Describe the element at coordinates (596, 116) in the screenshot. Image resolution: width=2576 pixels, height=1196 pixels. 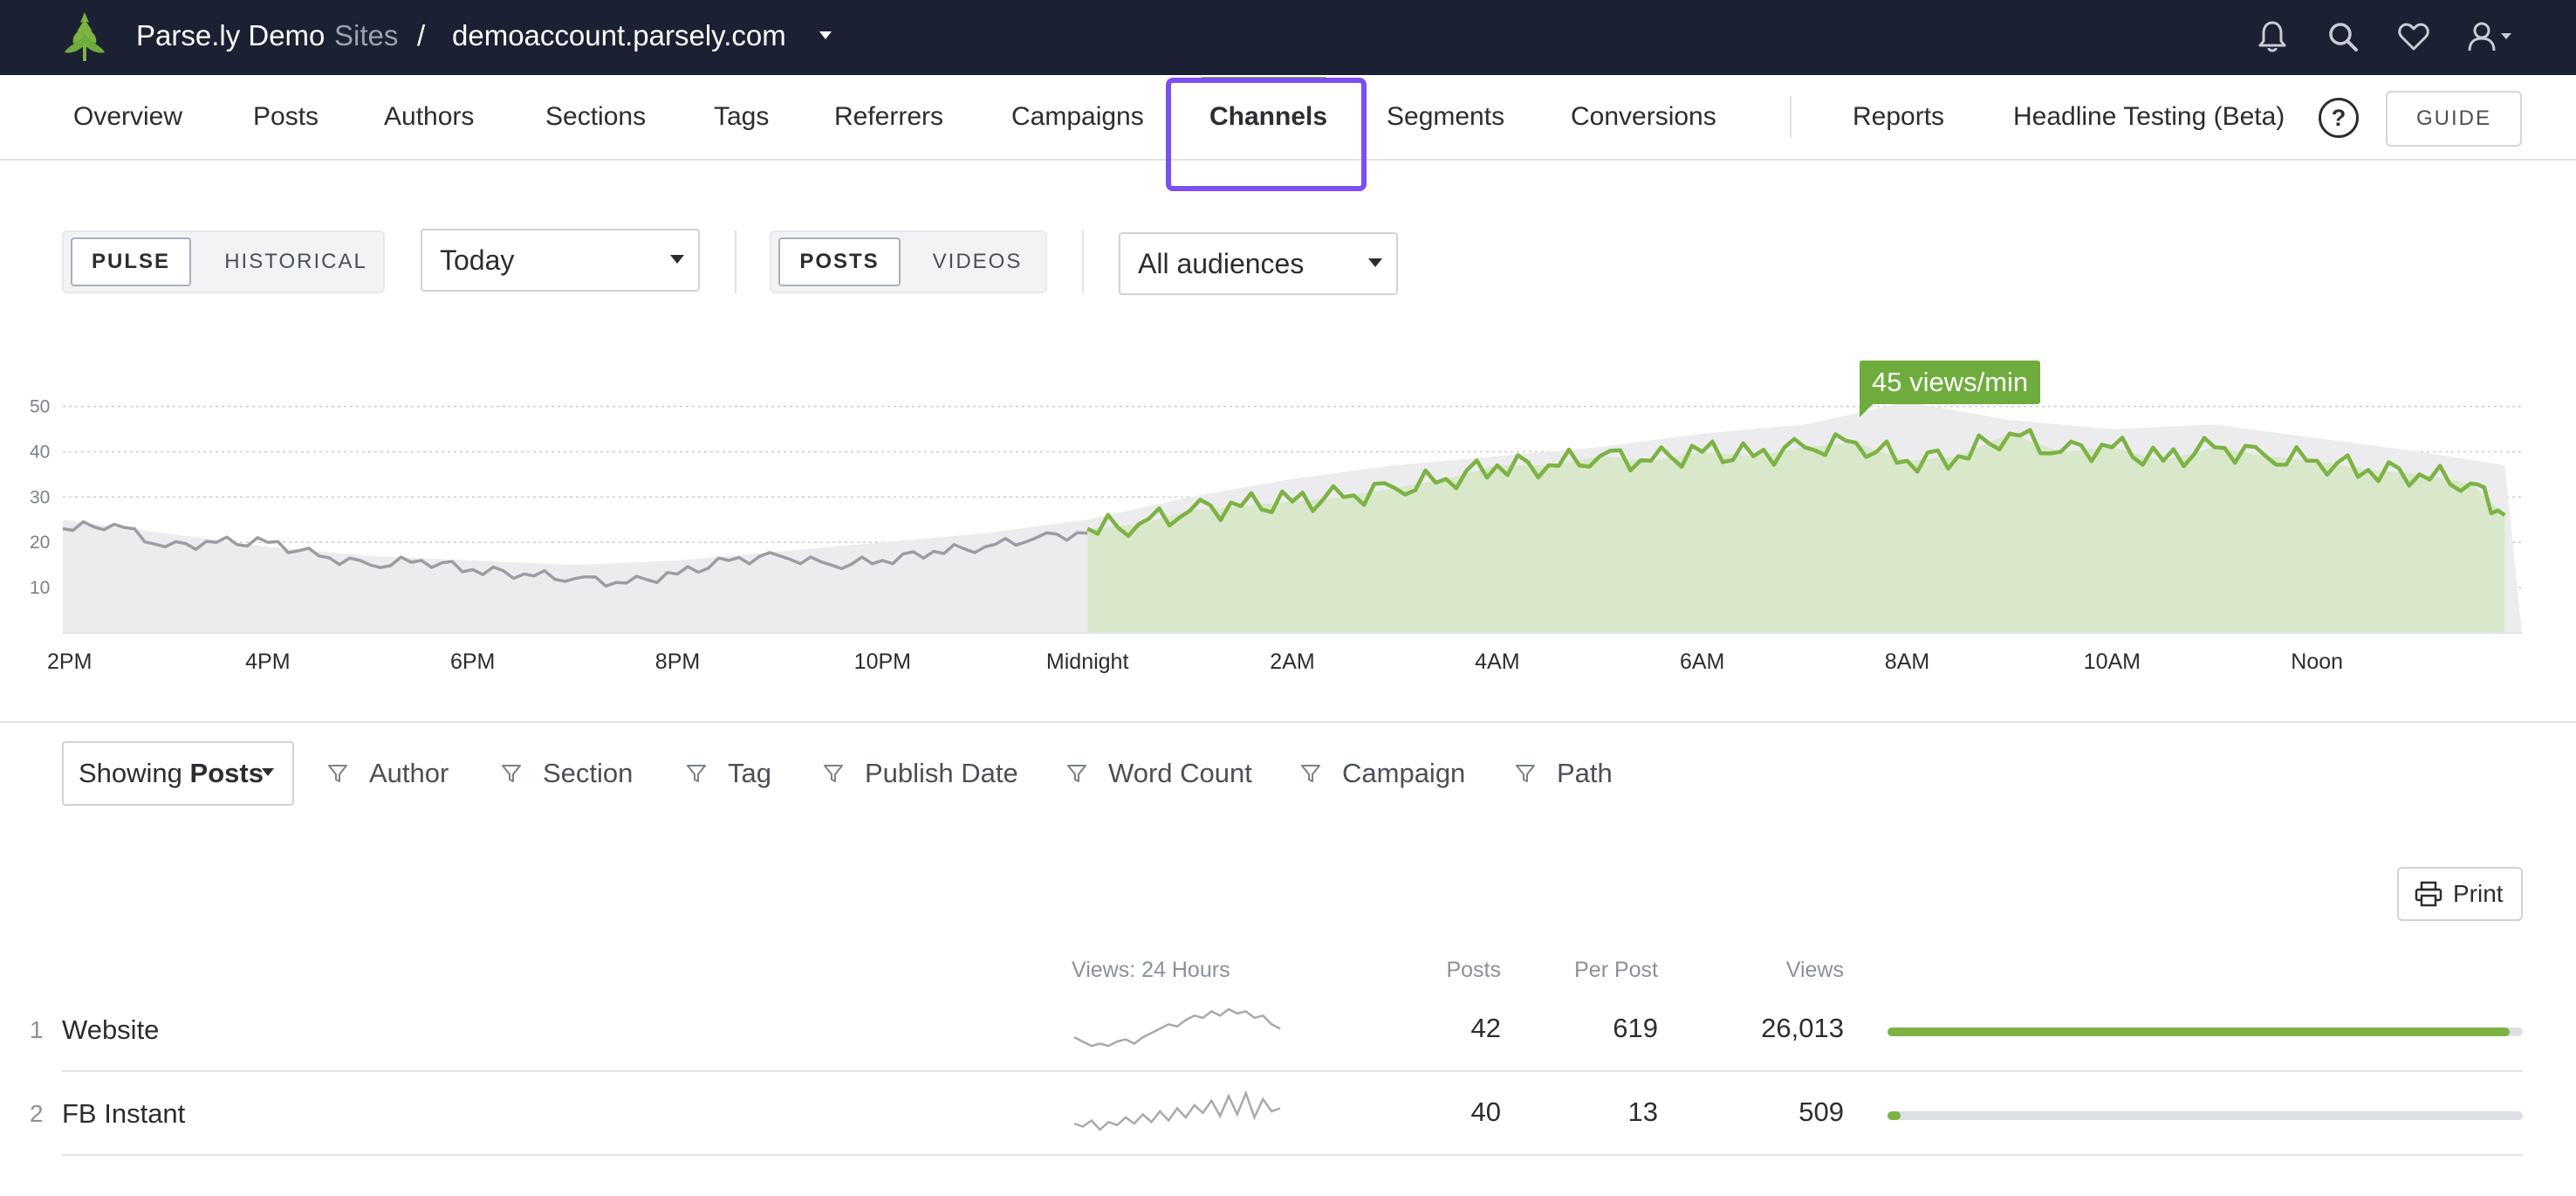
I see `nav-sections: Sections` at that location.